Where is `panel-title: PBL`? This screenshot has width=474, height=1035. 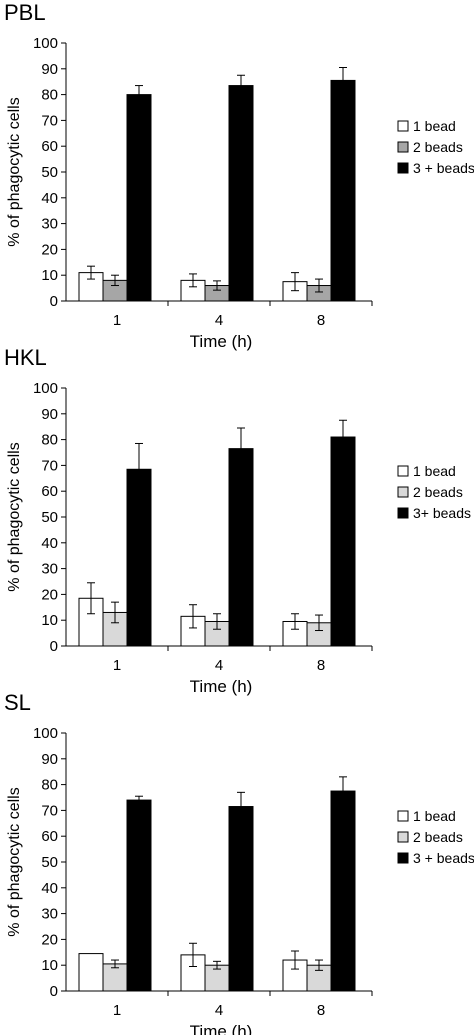 panel-title: PBL is located at coordinates (25, 12).